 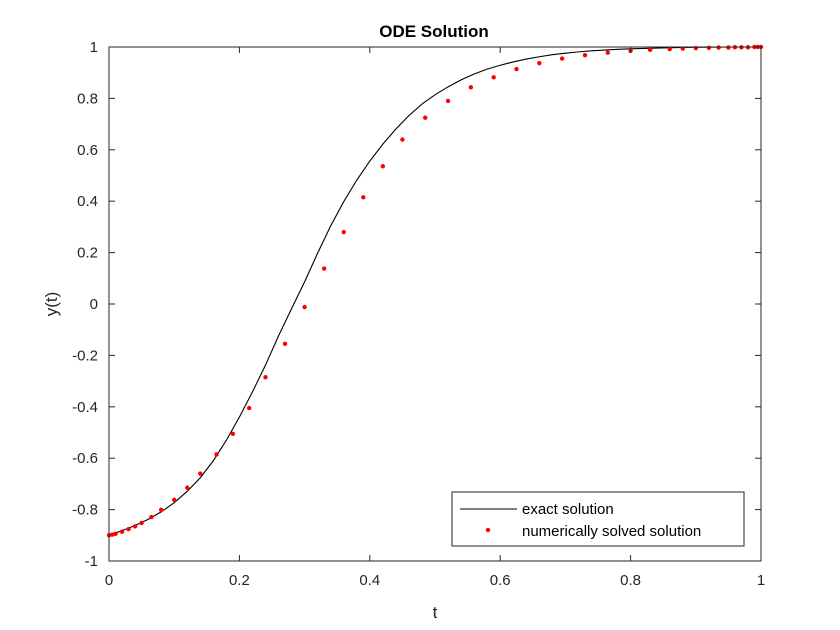 I want to click on x-tick-label: 0.2, so click(x=239, y=580).